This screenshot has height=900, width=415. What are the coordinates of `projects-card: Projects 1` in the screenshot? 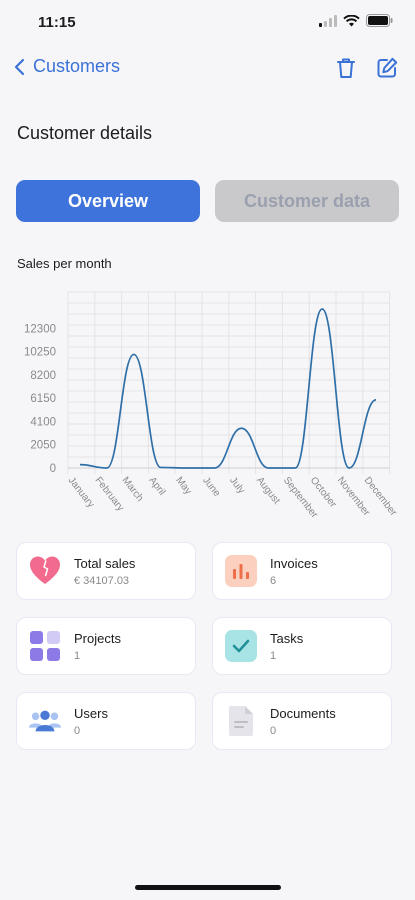 It's located at (106, 646).